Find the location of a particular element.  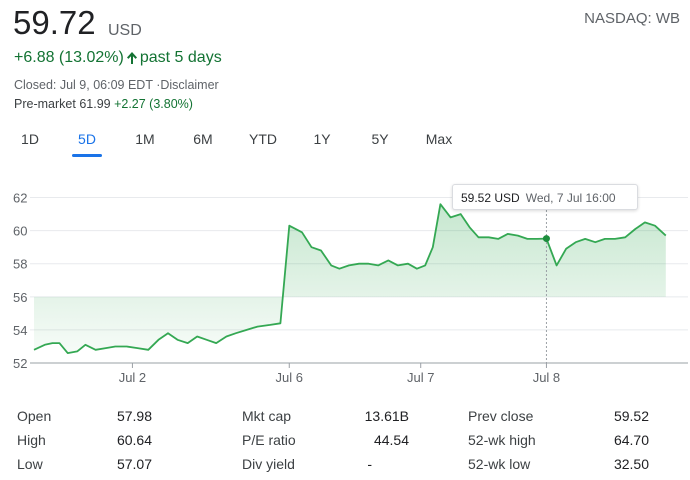

x-tick-label: Jul 2 is located at coordinates (132, 377).